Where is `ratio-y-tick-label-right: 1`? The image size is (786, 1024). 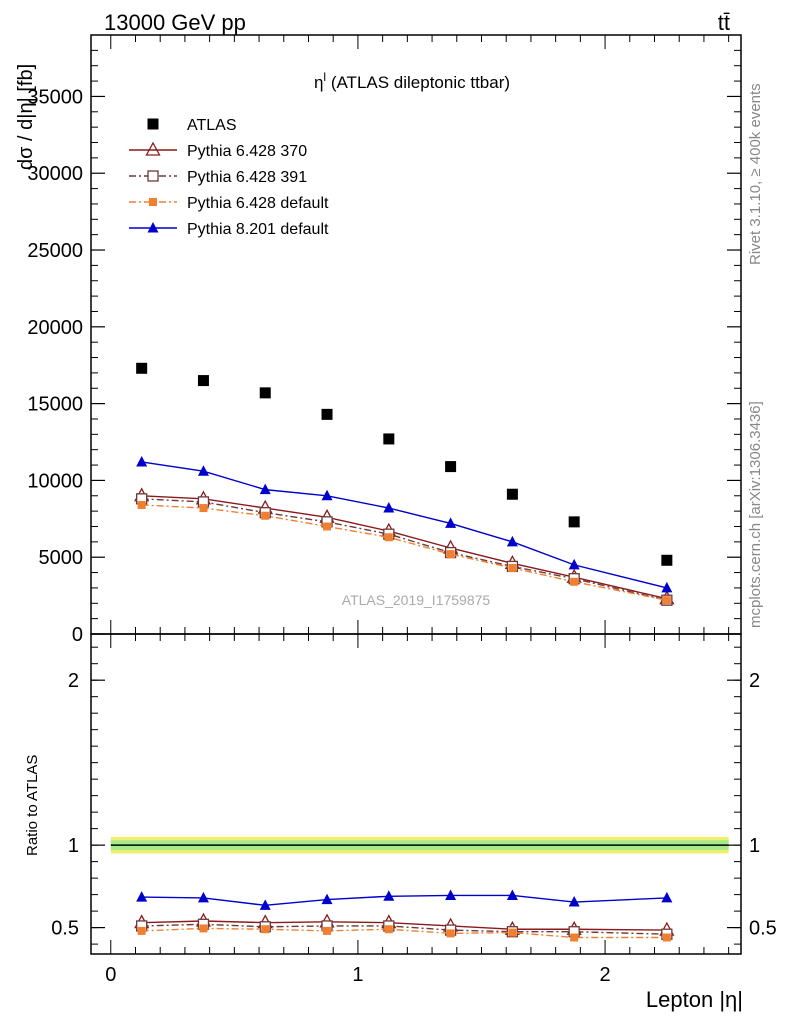 ratio-y-tick-label-right: 1 is located at coordinates (754, 846).